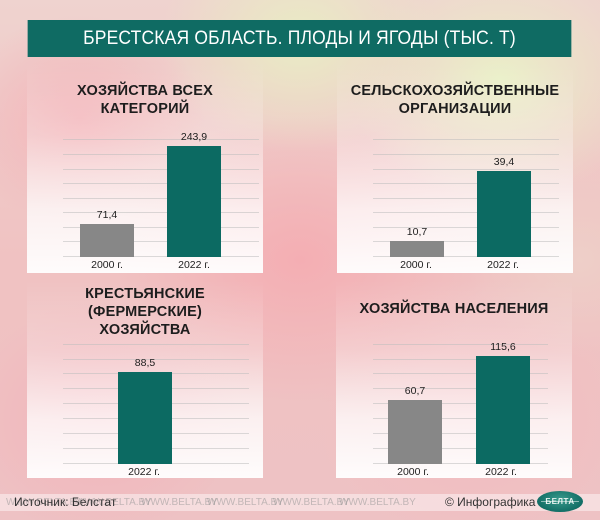  I want to click on bar-value: 10,7, so click(417, 232).